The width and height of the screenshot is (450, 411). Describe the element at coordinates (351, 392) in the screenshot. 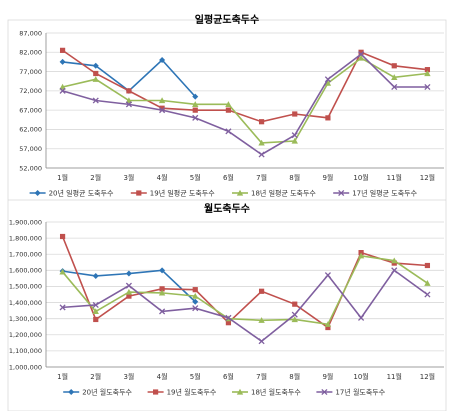

I see `legend-item: 17년 월도축두수` at that location.